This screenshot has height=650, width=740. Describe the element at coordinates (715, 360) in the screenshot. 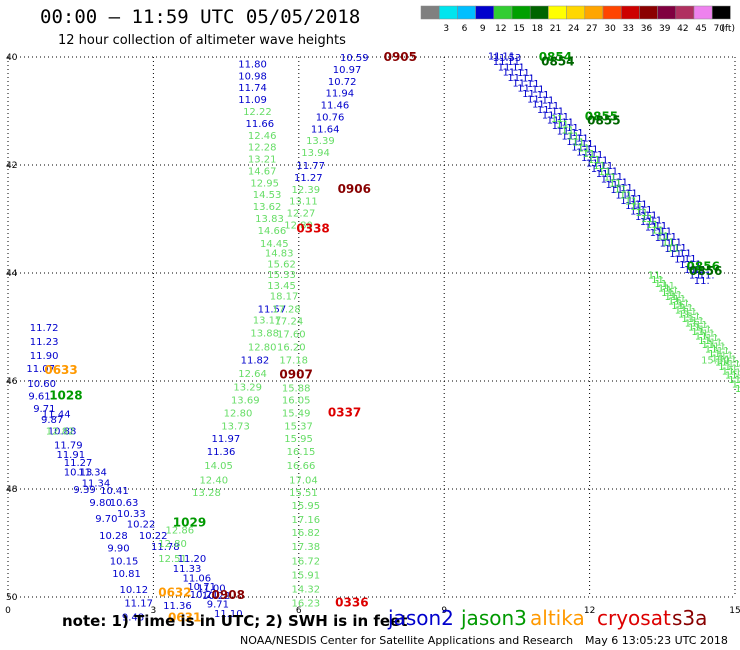

I see `wave-height-label: 15.50` at that location.